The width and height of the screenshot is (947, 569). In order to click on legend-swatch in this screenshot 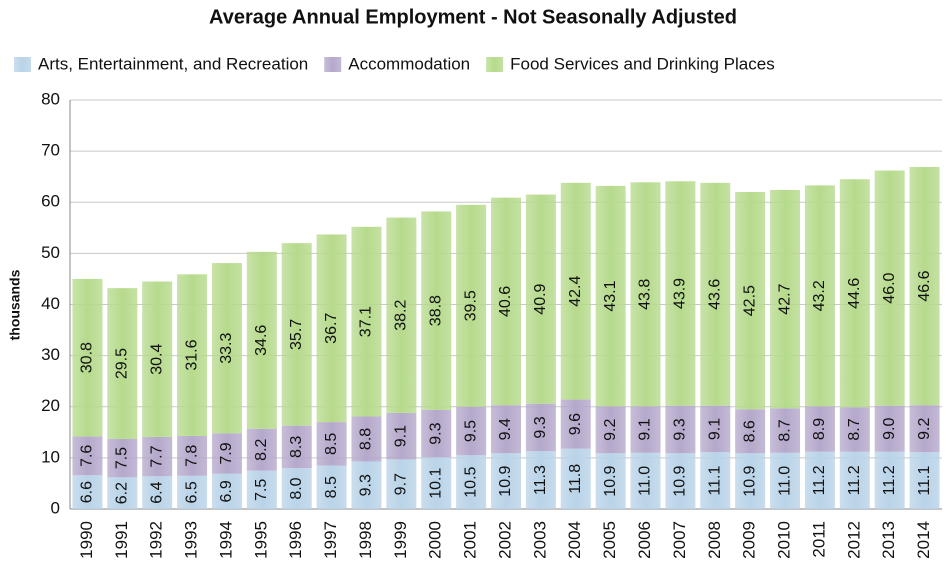, I will do `click(333, 64)`.